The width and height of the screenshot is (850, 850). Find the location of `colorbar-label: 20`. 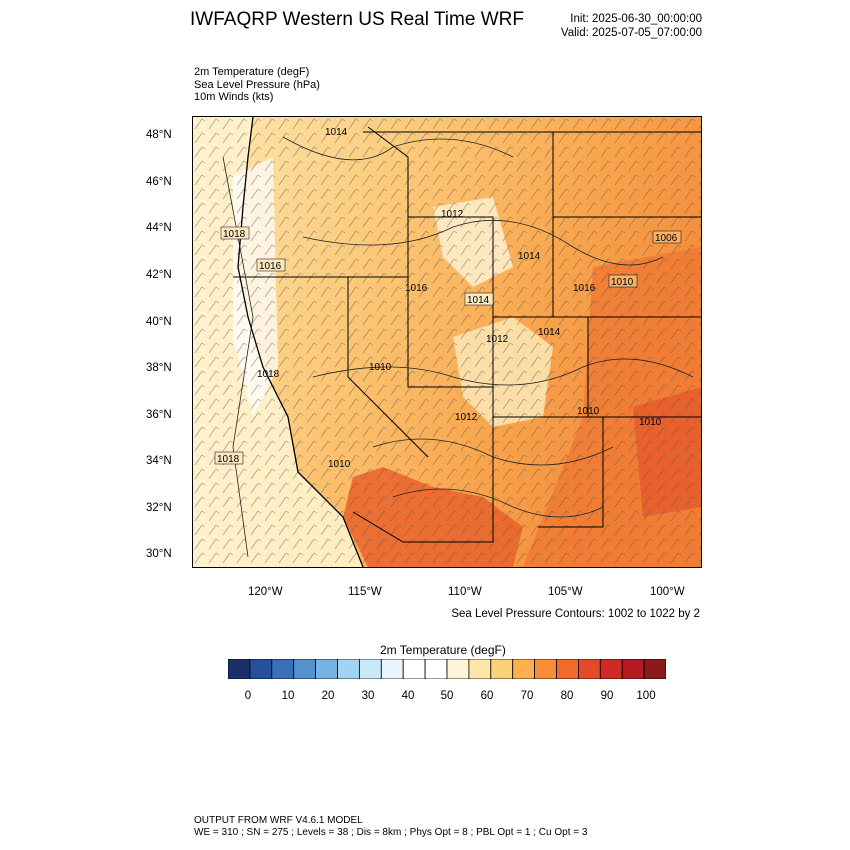

colorbar-label: 20 is located at coordinates (328, 696).